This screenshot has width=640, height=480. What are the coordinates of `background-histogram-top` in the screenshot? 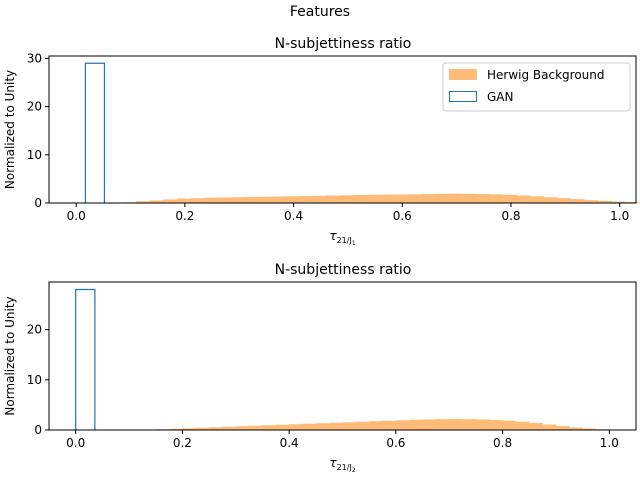 It's located at (381, 198).